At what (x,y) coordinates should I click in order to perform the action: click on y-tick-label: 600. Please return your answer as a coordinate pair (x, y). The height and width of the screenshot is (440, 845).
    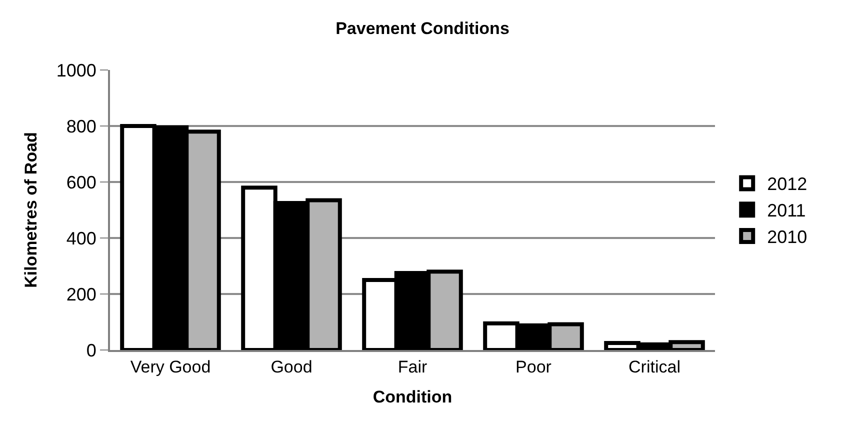
    Looking at the image, I should click on (81, 182).